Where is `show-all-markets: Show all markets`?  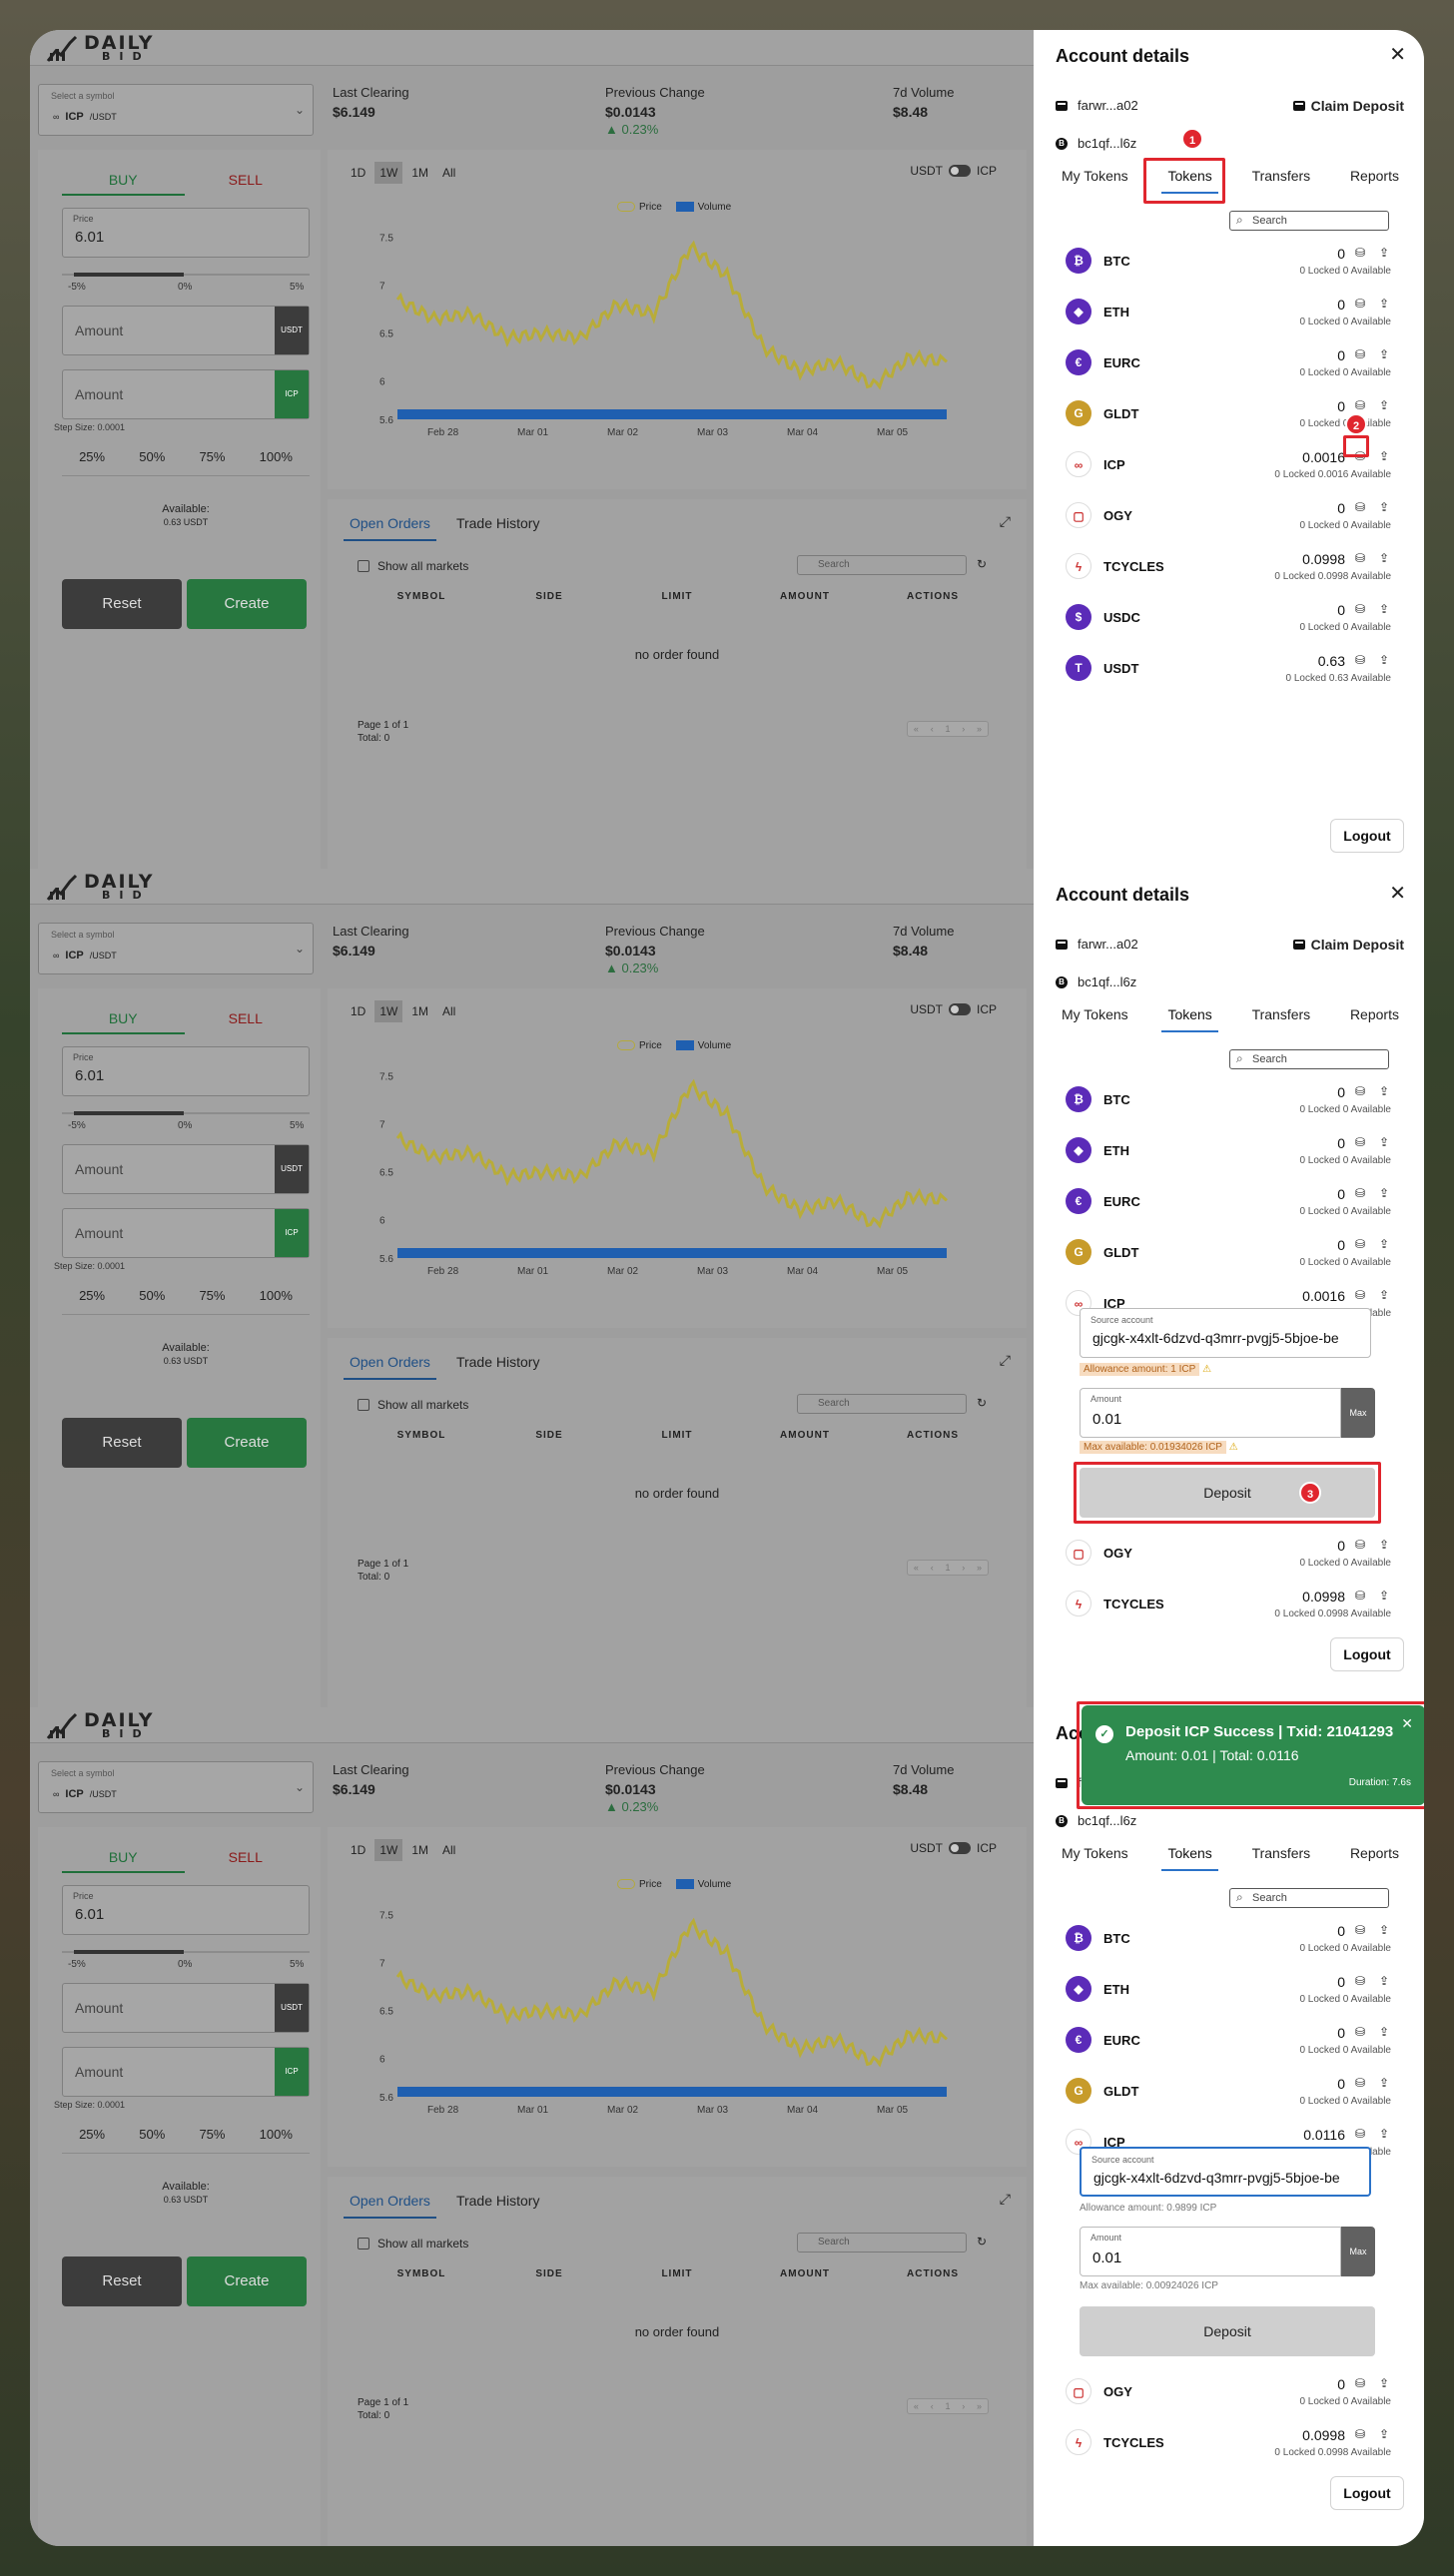 show-all-markets: Show all markets is located at coordinates (413, 566).